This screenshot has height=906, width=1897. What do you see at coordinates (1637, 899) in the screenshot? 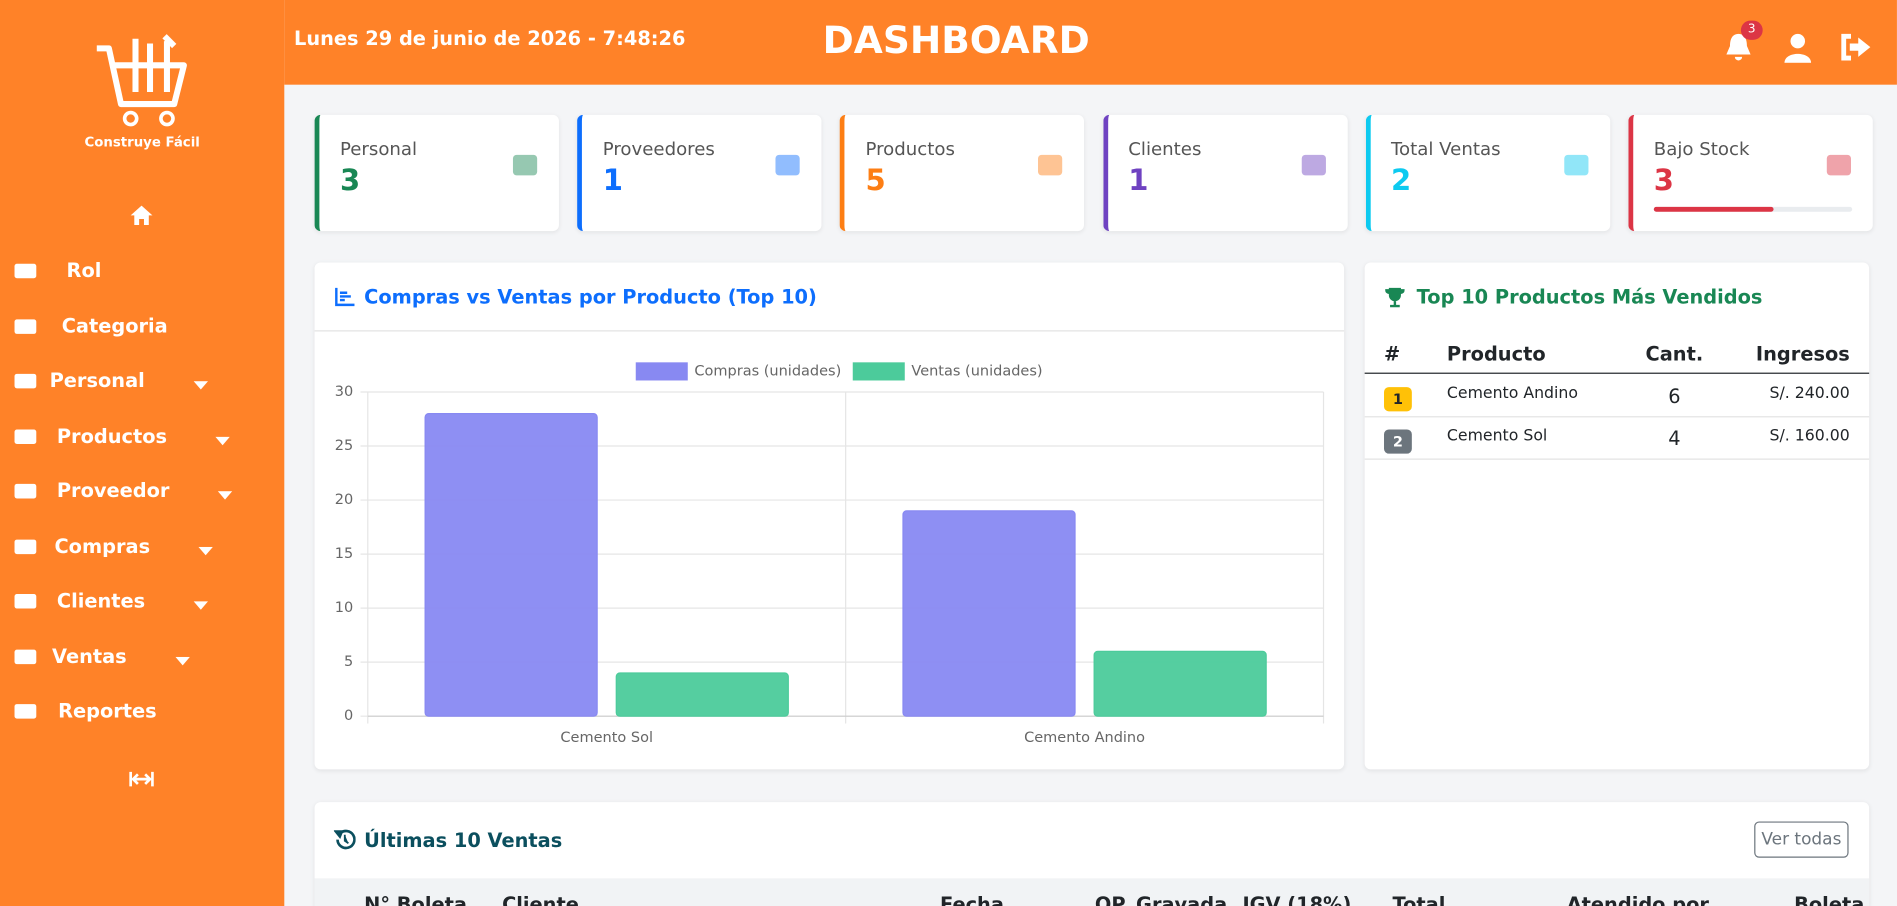
I see `table-header: Atendido por` at bounding box center [1637, 899].